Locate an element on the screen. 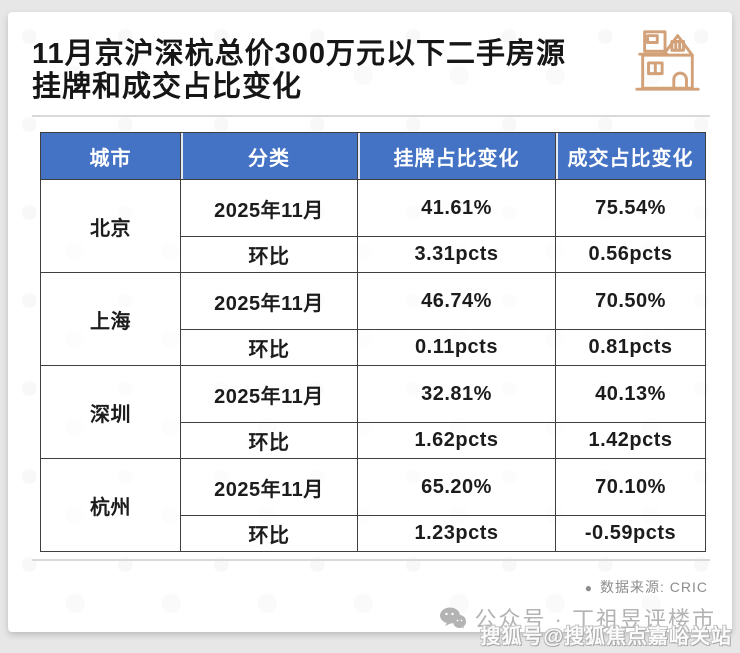 This screenshot has width=740, height=653. sohu-watermark: 搜狐号@搜狐焦点嘉峪关站 is located at coordinates (606, 637).